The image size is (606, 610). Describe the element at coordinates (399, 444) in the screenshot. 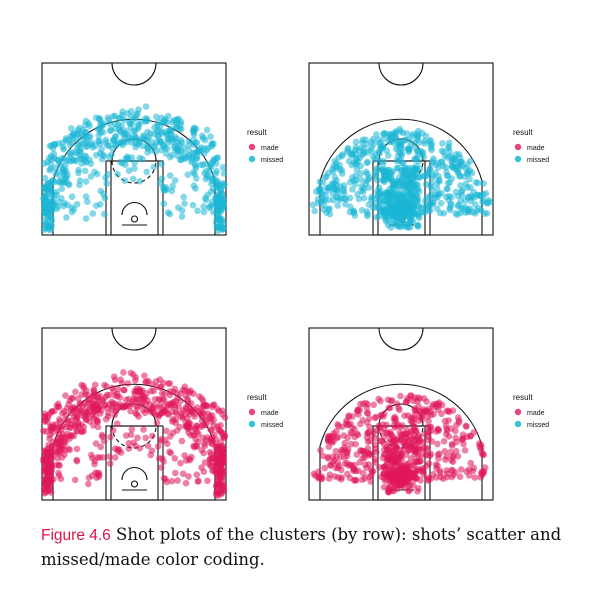

I see `shot-points` at that location.